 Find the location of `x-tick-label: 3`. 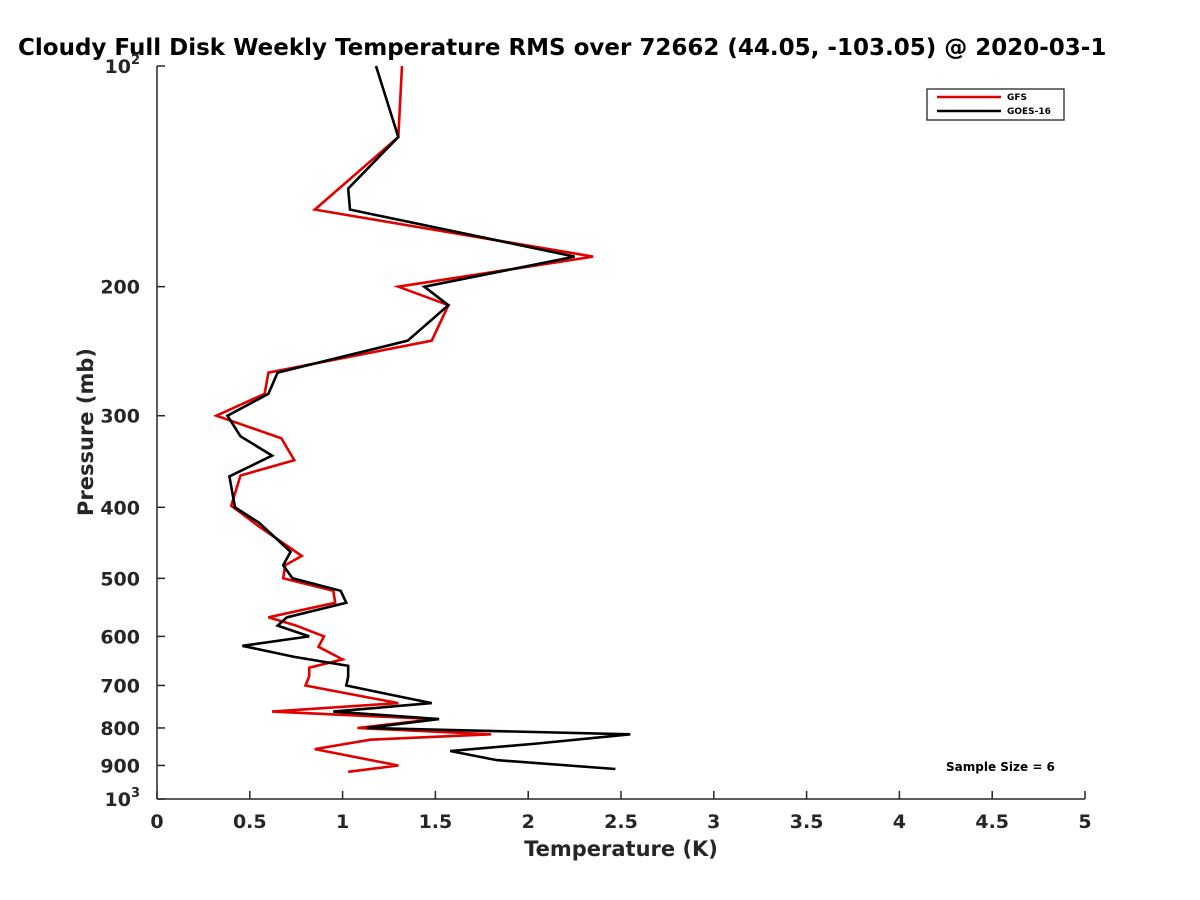

x-tick-label: 3 is located at coordinates (713, 822).